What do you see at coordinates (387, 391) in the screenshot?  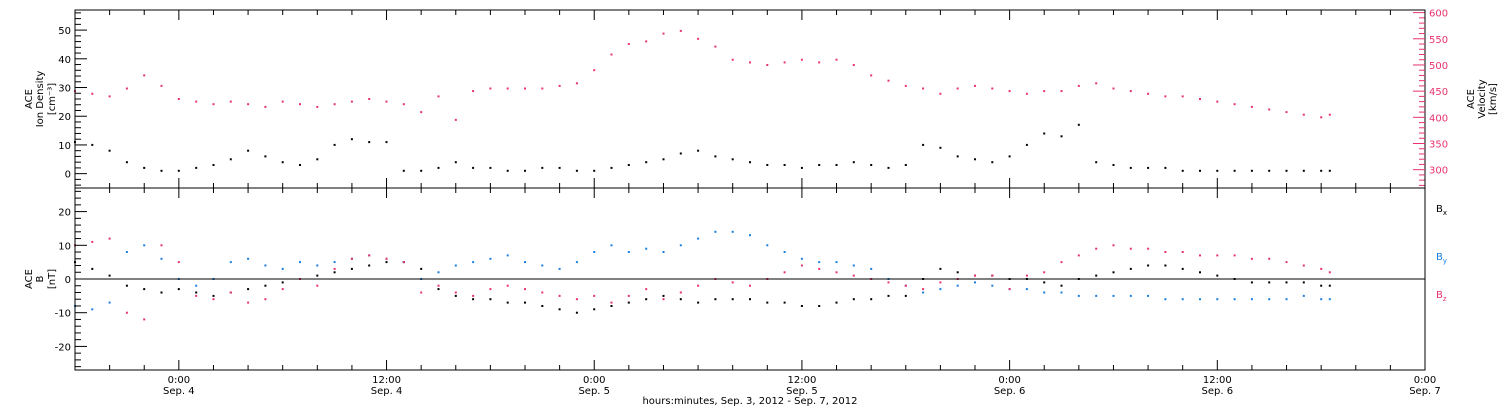 I see `x-tick-label-date: Sep. 4` at bounding box center [387, 391].